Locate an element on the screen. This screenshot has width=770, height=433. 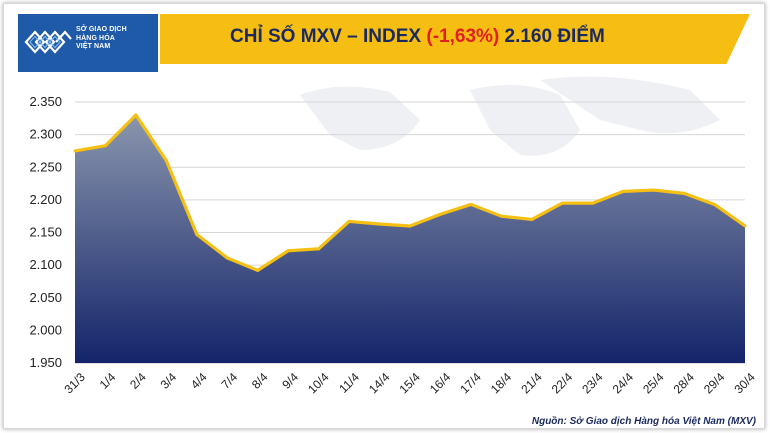
x-tick-label: 4/4 is located at coordinates (199, 381).